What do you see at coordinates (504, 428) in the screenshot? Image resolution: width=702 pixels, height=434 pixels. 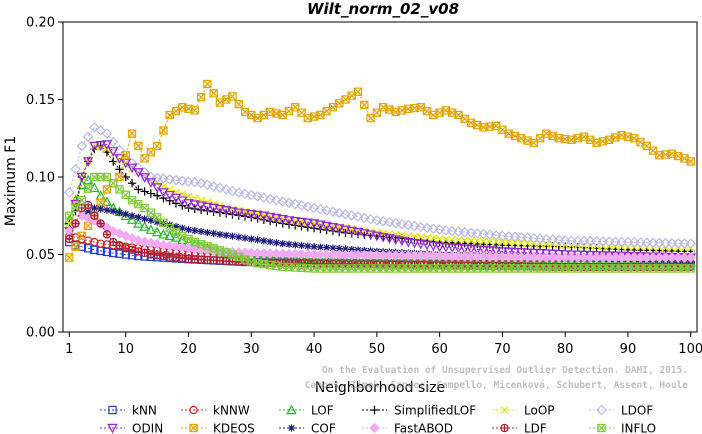 I see `legend-marker-ldf` at bounding box center [504, 428].